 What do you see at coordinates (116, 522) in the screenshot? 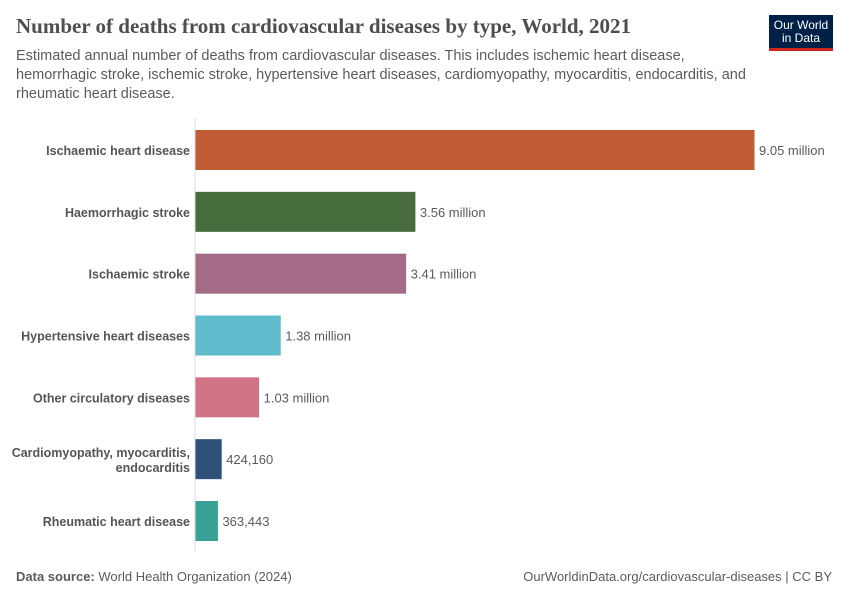
I see `category-label: Rheumatic heart disease` at bounding box center [116, 522].